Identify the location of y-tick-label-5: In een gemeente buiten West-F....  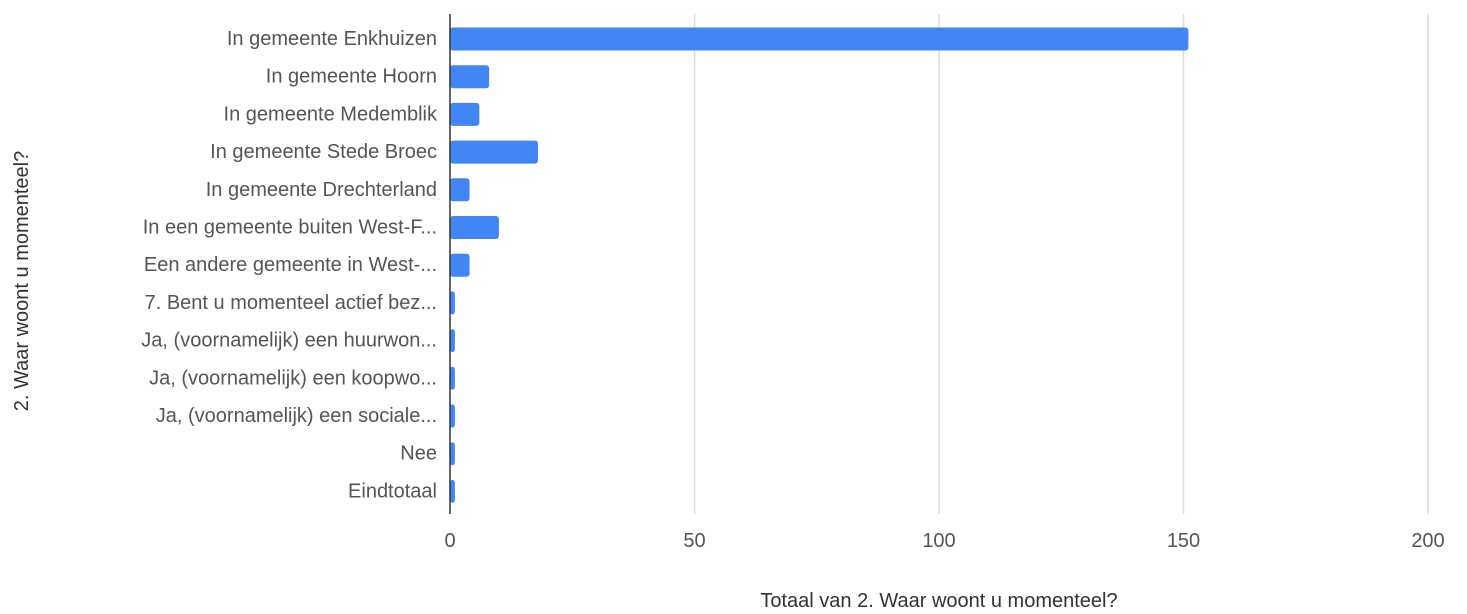
(290, 228).